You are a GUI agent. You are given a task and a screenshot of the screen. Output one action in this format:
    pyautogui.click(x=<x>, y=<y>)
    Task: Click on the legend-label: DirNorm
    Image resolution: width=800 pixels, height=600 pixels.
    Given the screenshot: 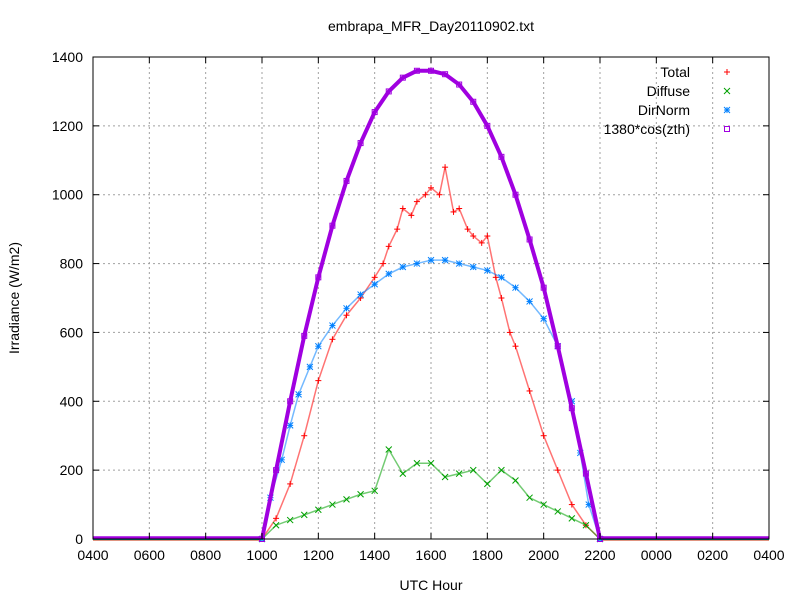 What is the action you would take?
    pyautogui.click(x=664, y=110)
    